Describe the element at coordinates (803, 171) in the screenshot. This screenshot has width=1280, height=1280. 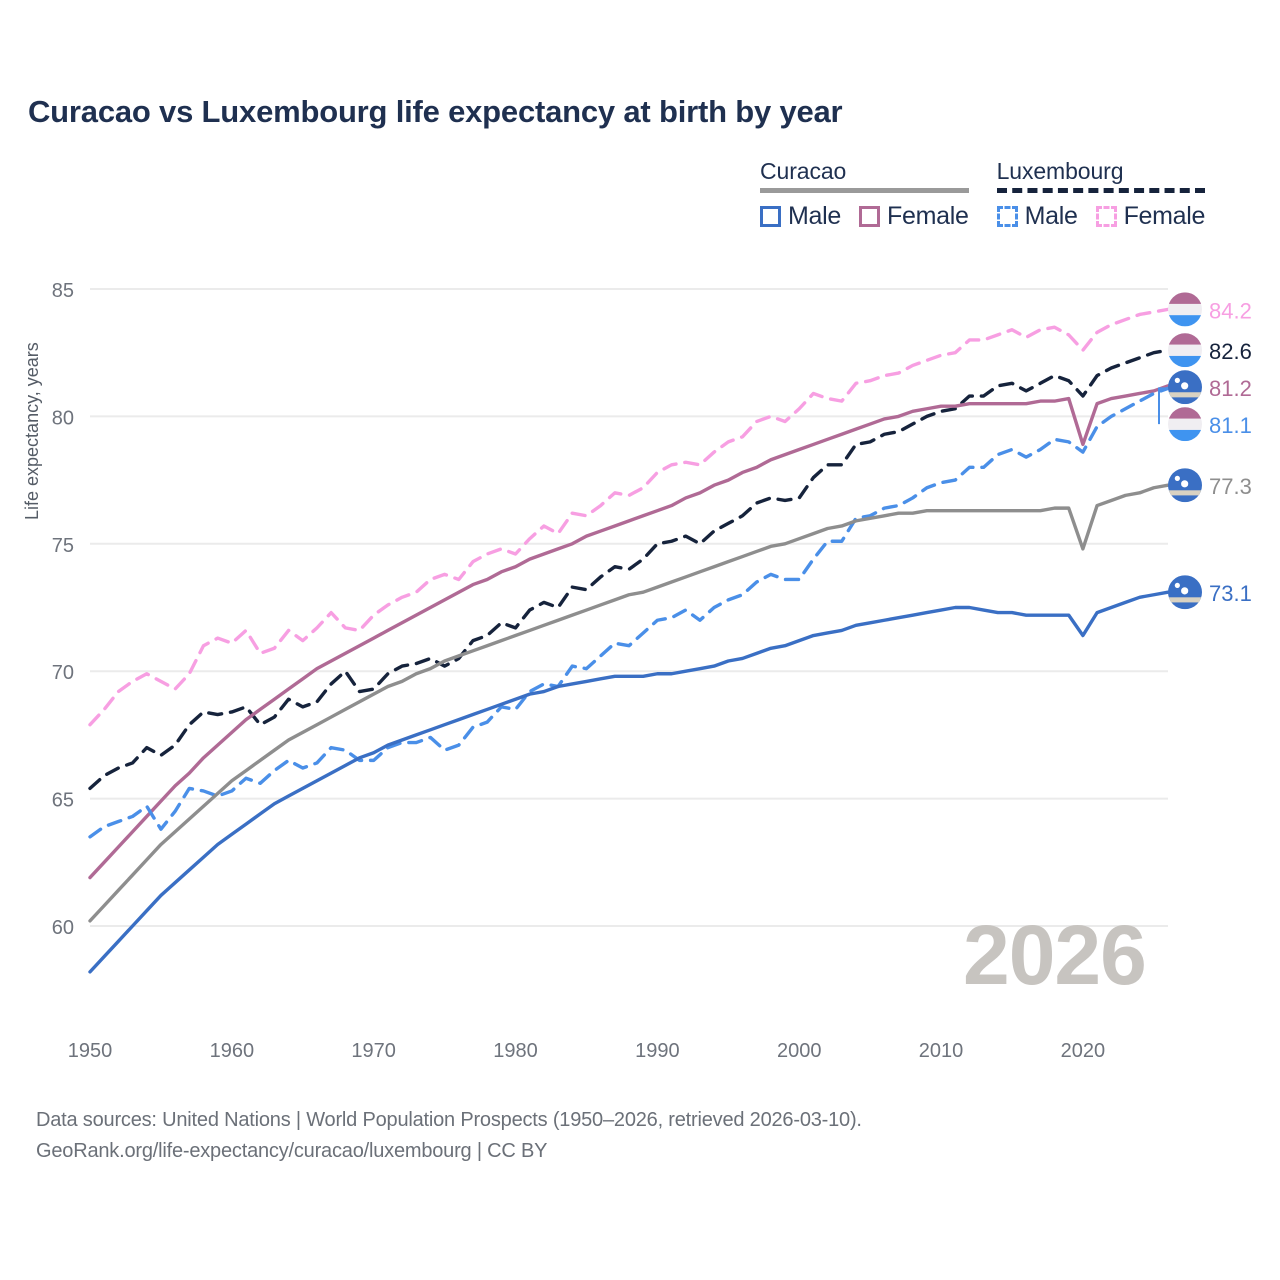
I see `legend-group-title-curacao: Curacao` at that location.